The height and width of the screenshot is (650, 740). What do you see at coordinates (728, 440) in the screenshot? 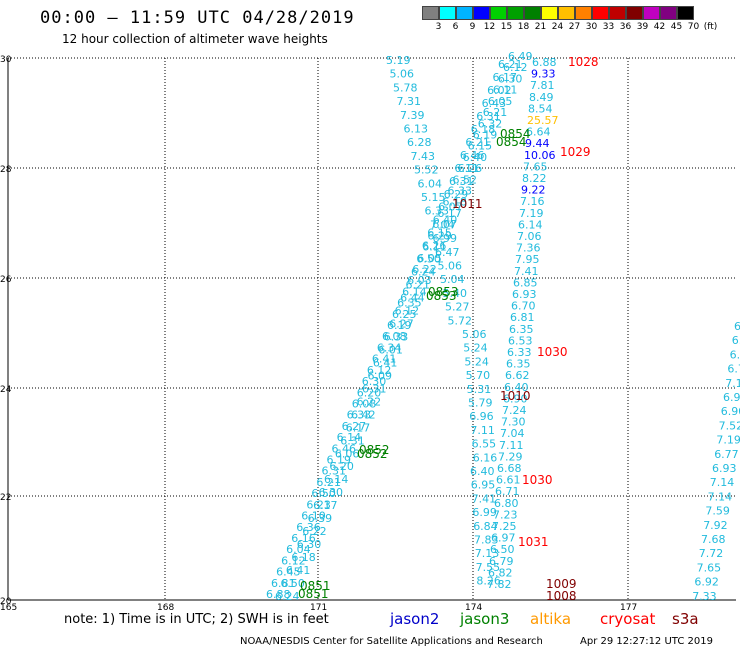
I see `track-e-value: 7.19` at bounding box center [728, 440].